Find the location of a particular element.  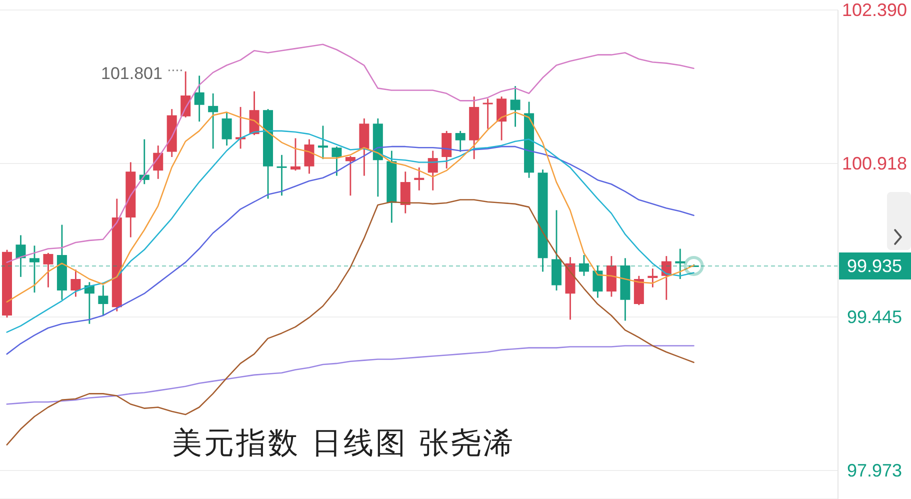

ref-line-label: 99.935 is located at coordinates (874, 266).